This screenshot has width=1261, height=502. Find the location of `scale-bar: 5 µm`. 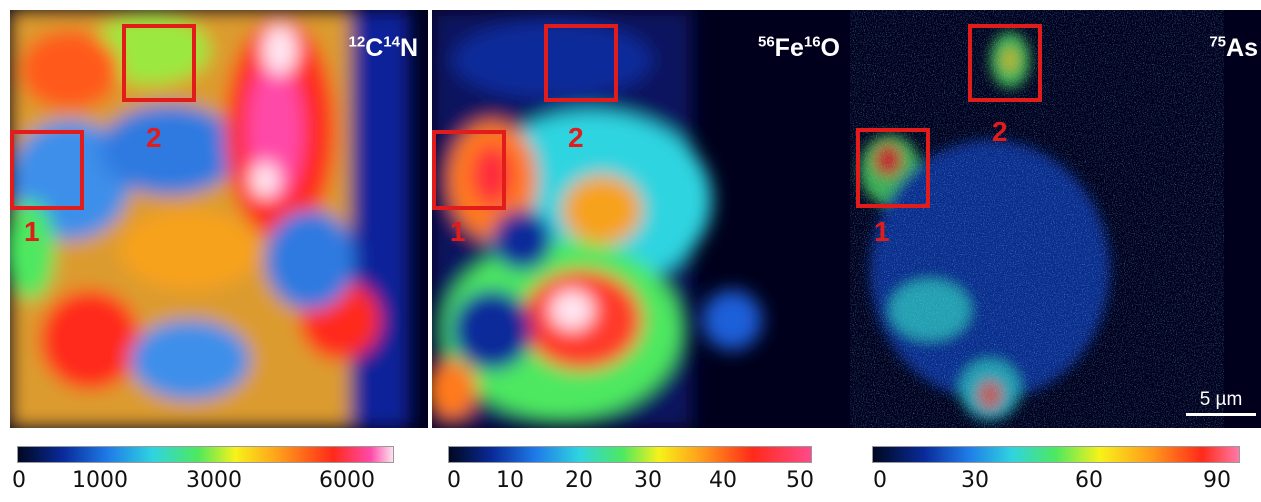

scale-bar: 5 µm is located at coordinates (1221, 402).